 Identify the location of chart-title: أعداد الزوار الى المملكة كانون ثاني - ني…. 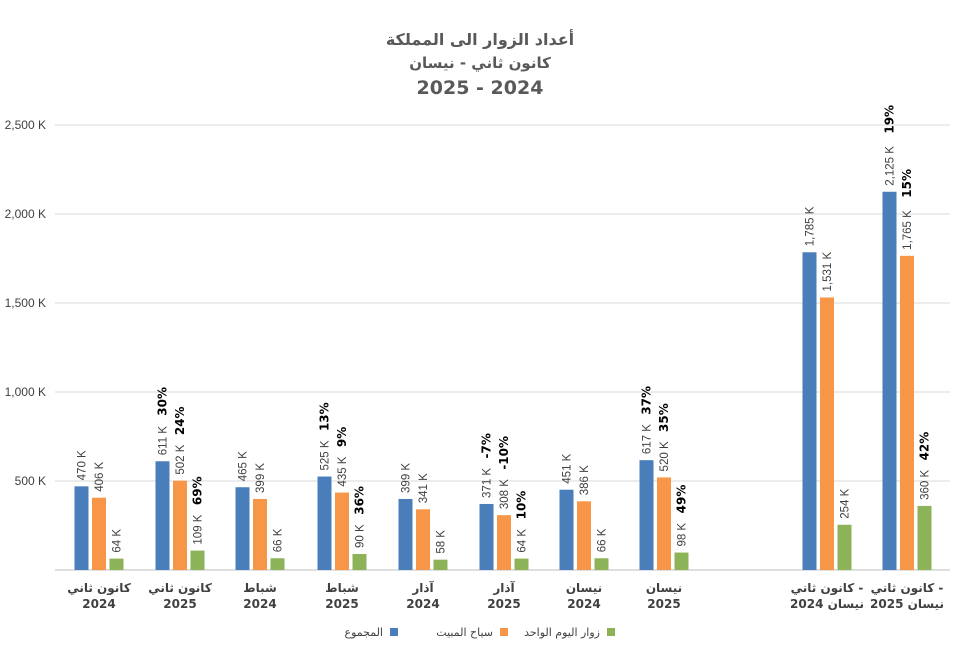
(480, 64).